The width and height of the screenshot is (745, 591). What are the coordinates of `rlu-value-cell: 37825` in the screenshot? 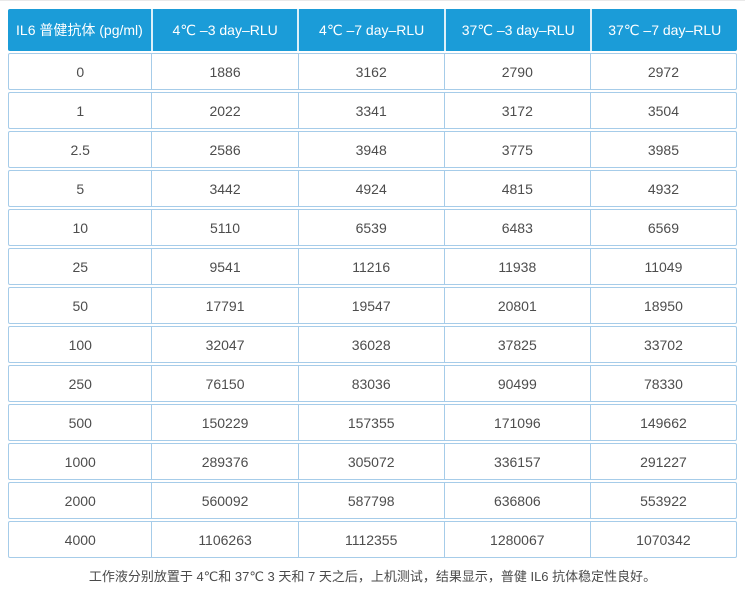 It's located at (516, 344).